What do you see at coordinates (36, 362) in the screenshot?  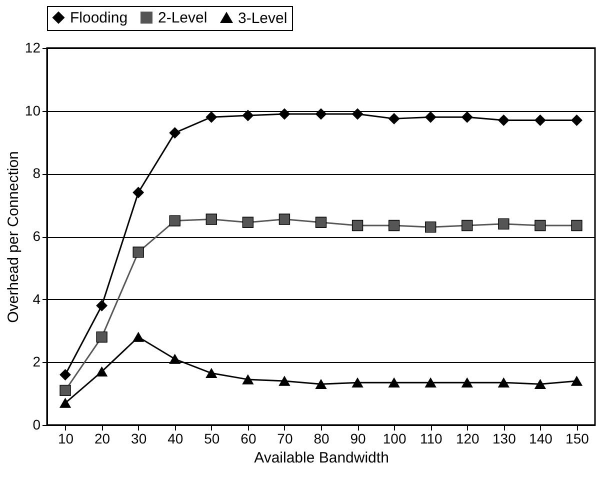 I see `y-tick-label: 2` at bounding box center [36, 362].